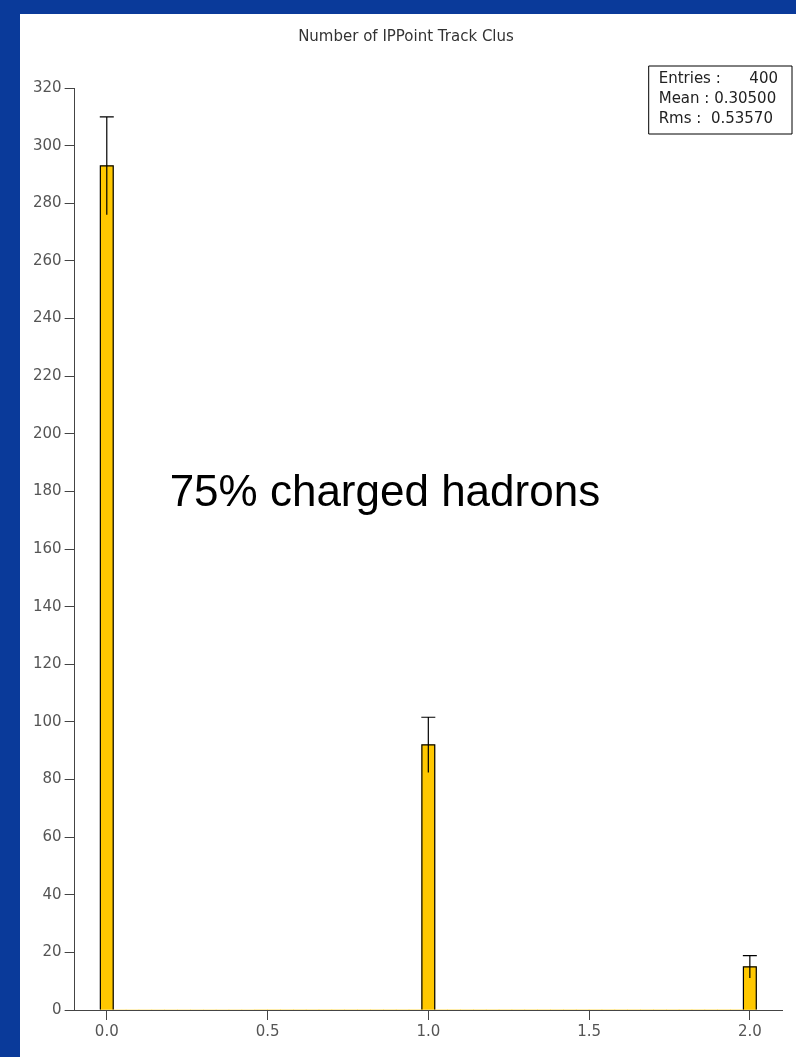 The image size is (796, 1057). What do you see at coordinates (589, 1030) in the screenshot?
I see `x-tick-label: 1.5` at bounding box center [589, 1030].